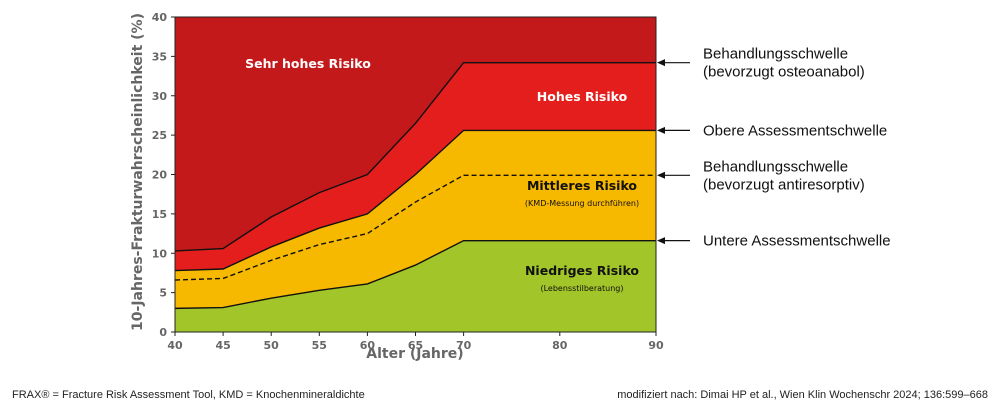 The height and width of the screenshot is (414, 1000). Describe the element at coordinates (795, 130) in the screenshot. I see `threshold-annotation-text: Obere Assessmentschwelle` at that location.